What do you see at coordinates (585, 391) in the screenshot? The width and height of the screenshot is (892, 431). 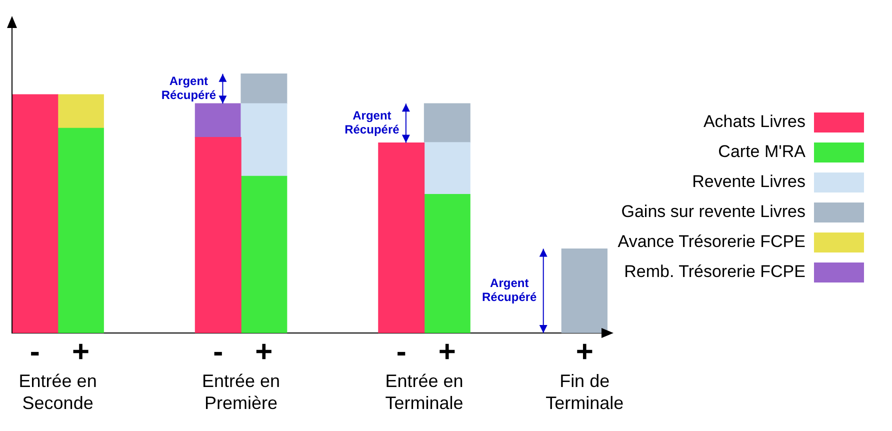 I see `text: Fin de Terminale` at bounding box center [585, 391].